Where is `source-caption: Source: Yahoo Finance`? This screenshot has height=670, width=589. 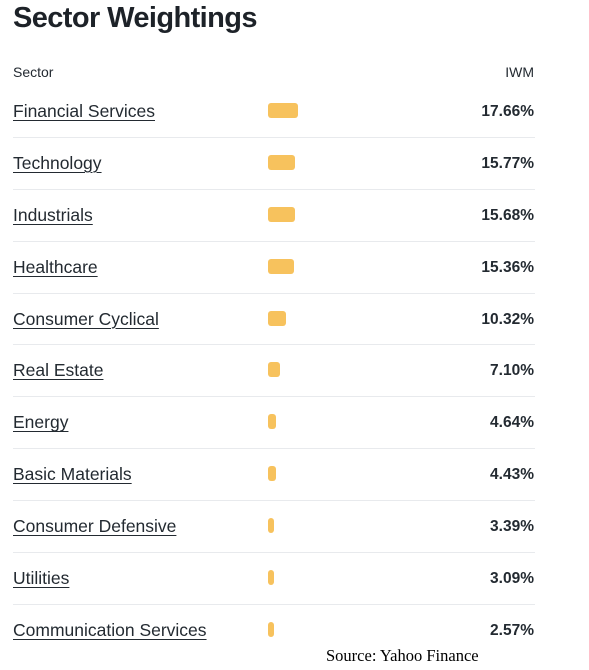 source-caption: Source: Yahoo Finance is located at coordinates (402, 655).